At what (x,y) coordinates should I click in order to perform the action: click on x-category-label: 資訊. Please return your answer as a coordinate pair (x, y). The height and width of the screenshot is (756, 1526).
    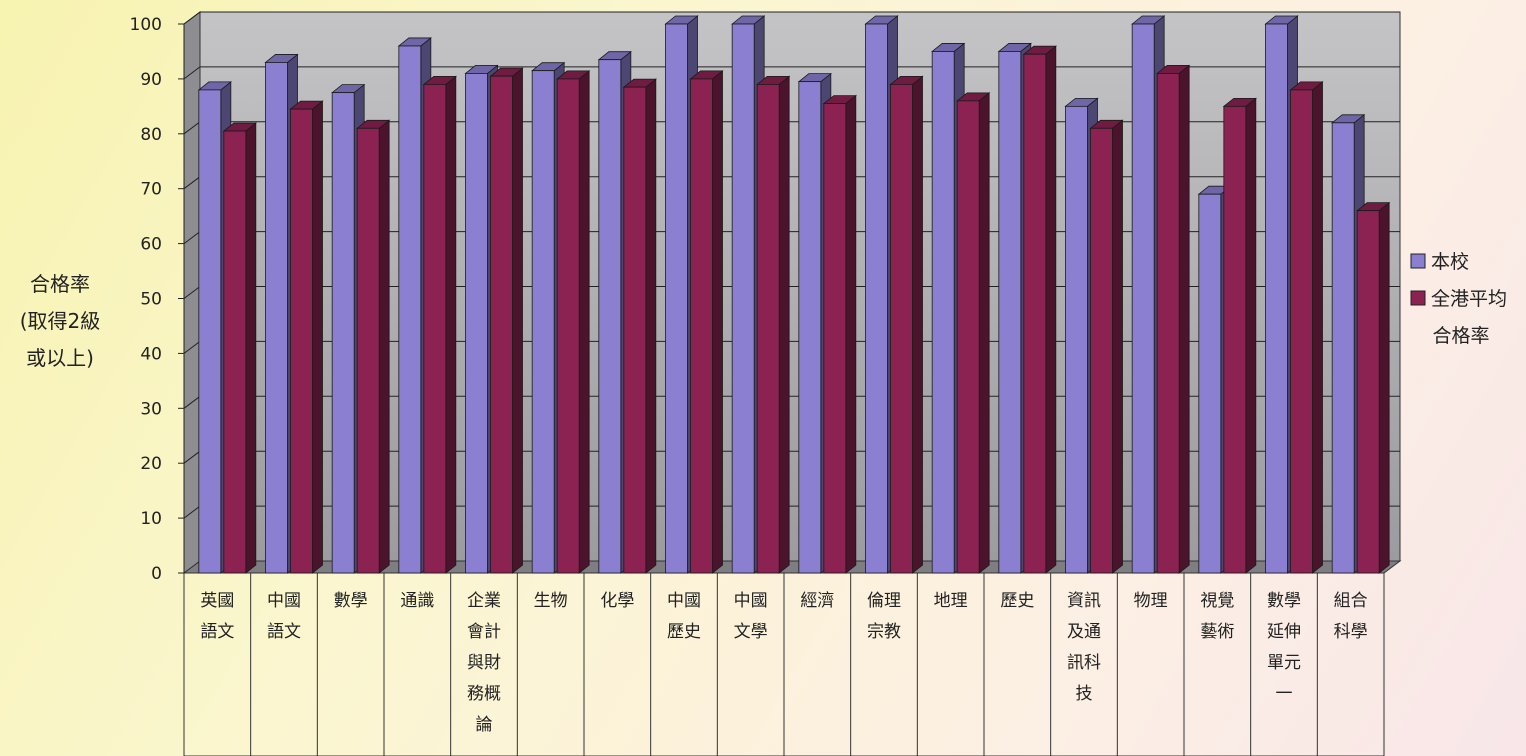
    Looking at the image, I should click on (1084, 601).